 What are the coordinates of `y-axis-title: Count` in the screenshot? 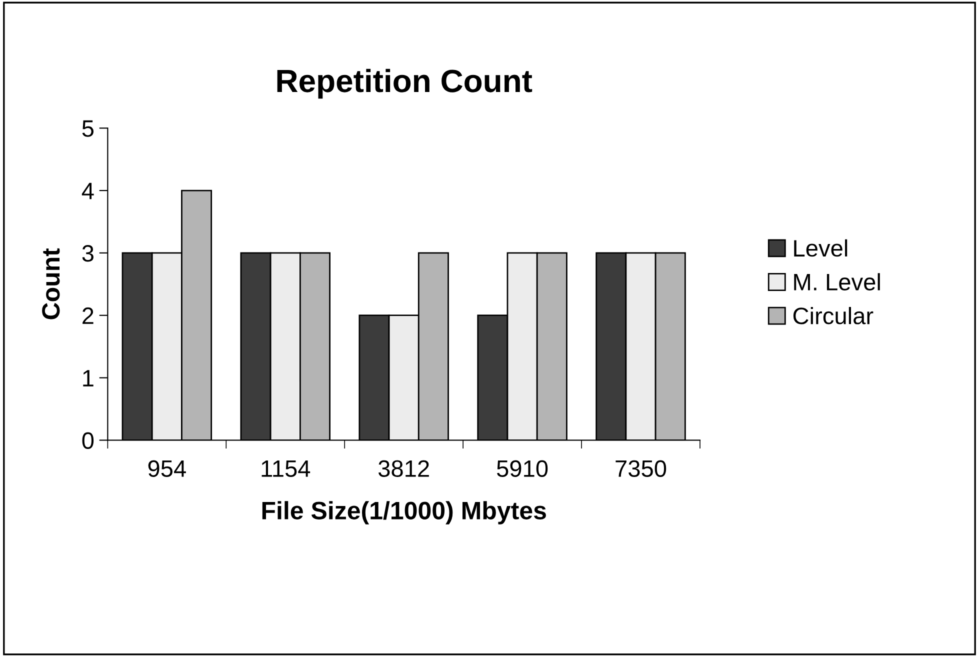 It's located at (51, 284).